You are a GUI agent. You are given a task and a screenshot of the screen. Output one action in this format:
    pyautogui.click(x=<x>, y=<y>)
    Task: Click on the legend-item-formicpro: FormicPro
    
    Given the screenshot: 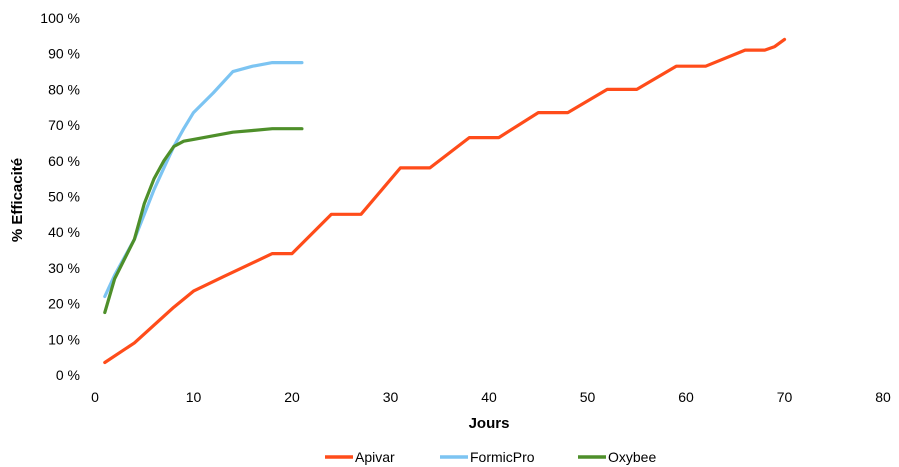 What is the action you would take?
    pyautogui.click(x=487, y=457)
    